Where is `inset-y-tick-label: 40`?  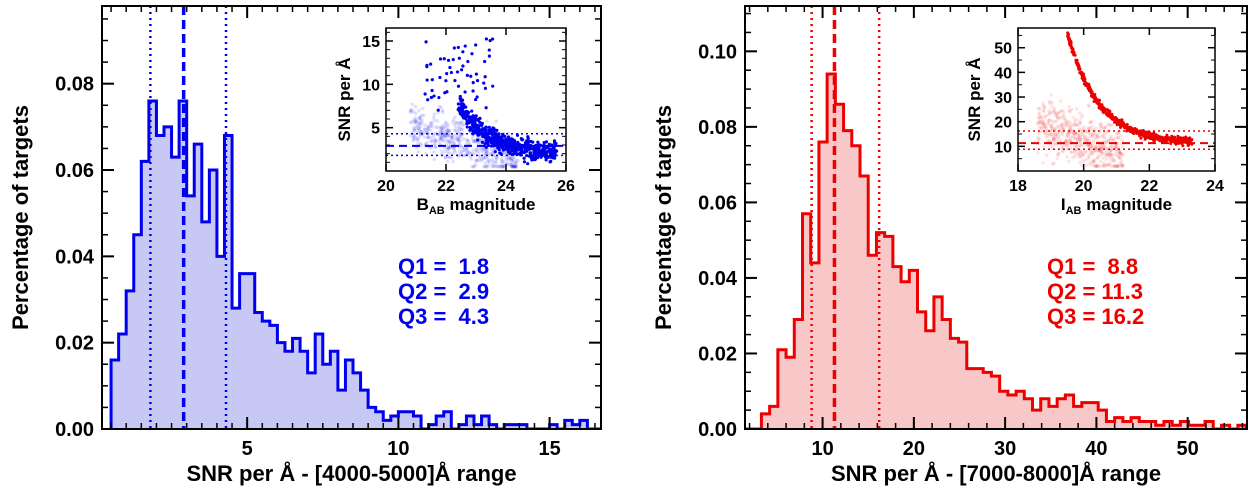
inset-y-tick-label: 40 is located at coordinates (1003, 73).